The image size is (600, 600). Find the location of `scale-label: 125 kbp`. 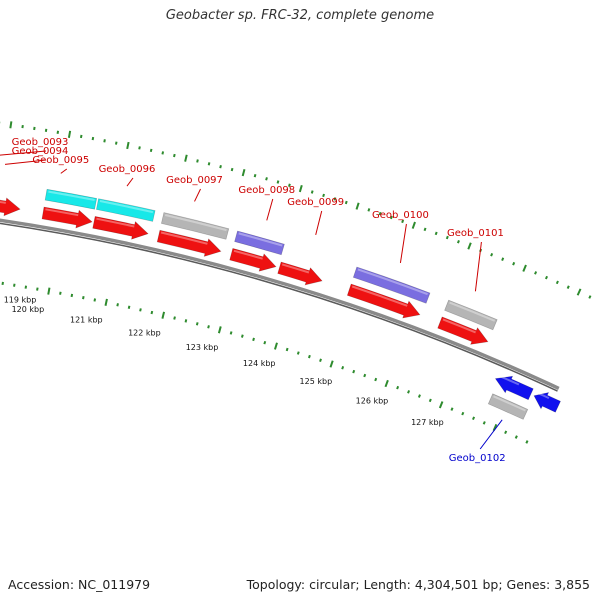

scale-label: 125 kbp is located at coordinates (316, 381).